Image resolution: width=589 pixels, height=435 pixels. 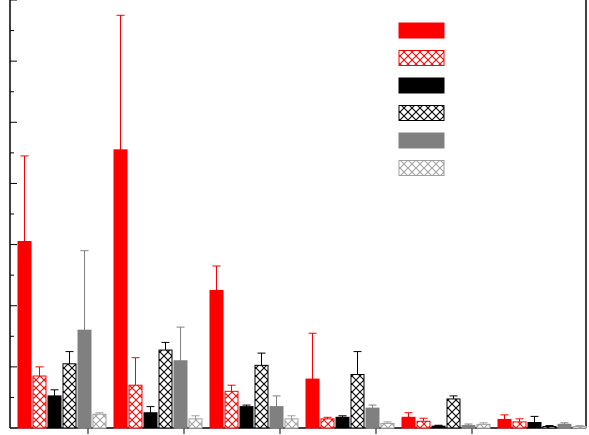 I want to click on x-axis-ticks, so click(x=280, y=431).